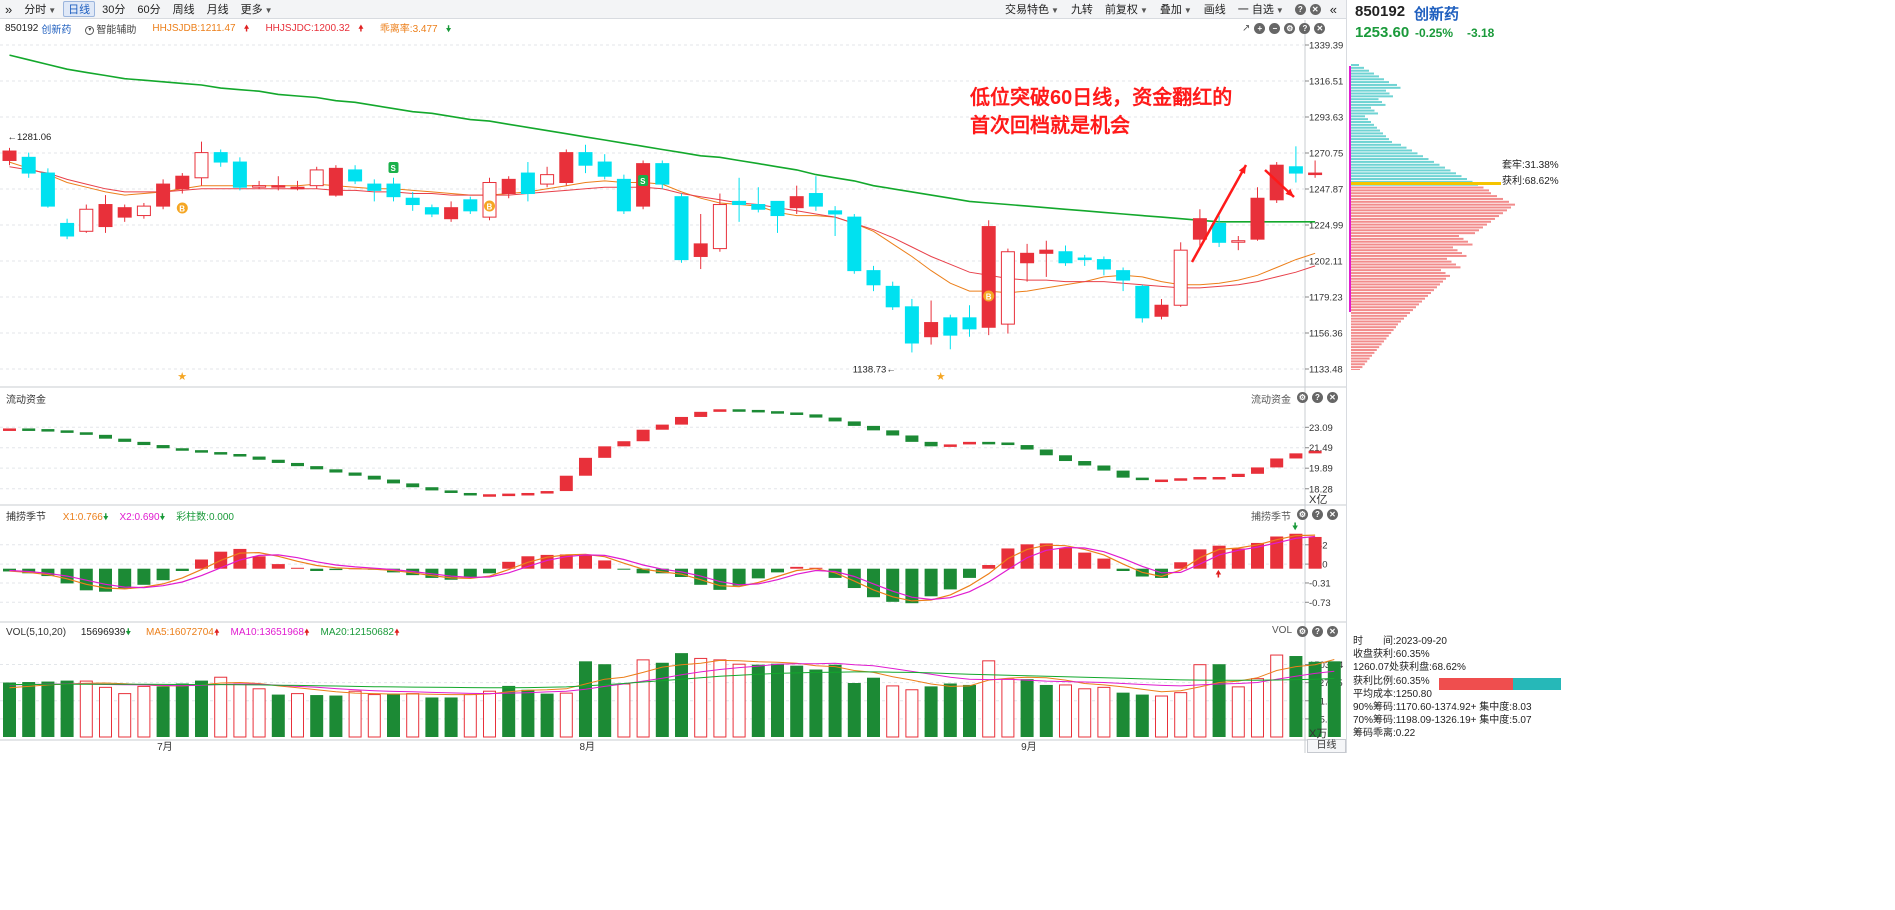 This screenshot has width=1895, height=910. I want to click on expand-icon: », so click(9, 9).